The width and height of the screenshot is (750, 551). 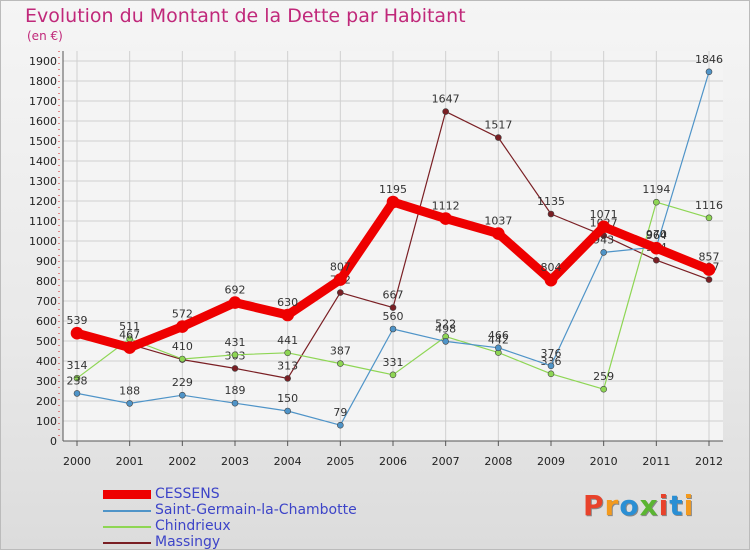 I want to click on data-label-massingy: 313, so click(x=287, y=365).